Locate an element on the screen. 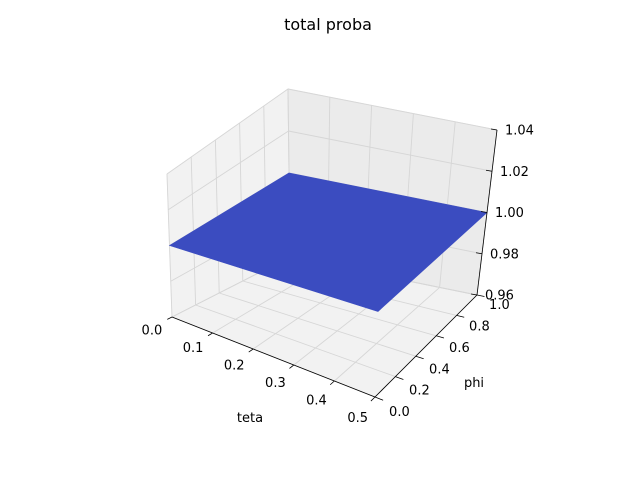 The image size is (640, 480). z-tick-label: 1.00 is located at coordinates (509, 213).